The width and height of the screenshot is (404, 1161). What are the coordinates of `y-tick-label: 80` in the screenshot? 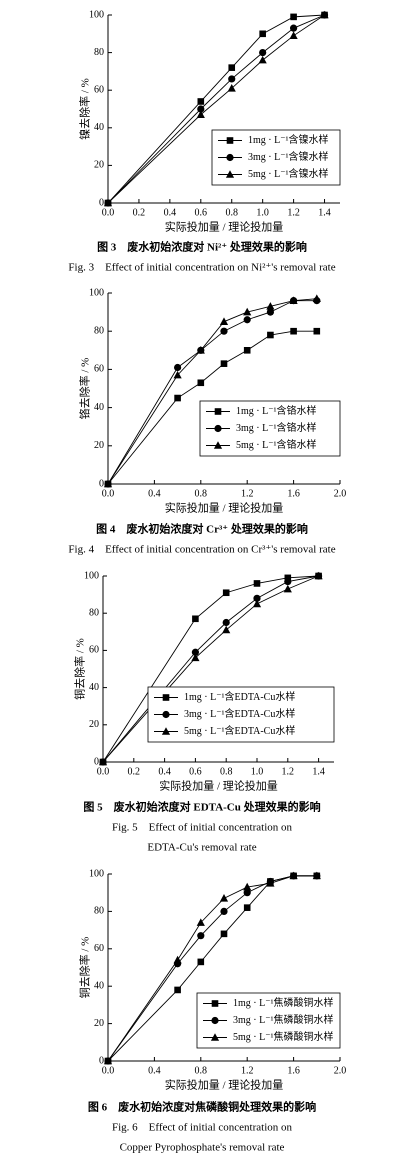 It's located at (99, 330).